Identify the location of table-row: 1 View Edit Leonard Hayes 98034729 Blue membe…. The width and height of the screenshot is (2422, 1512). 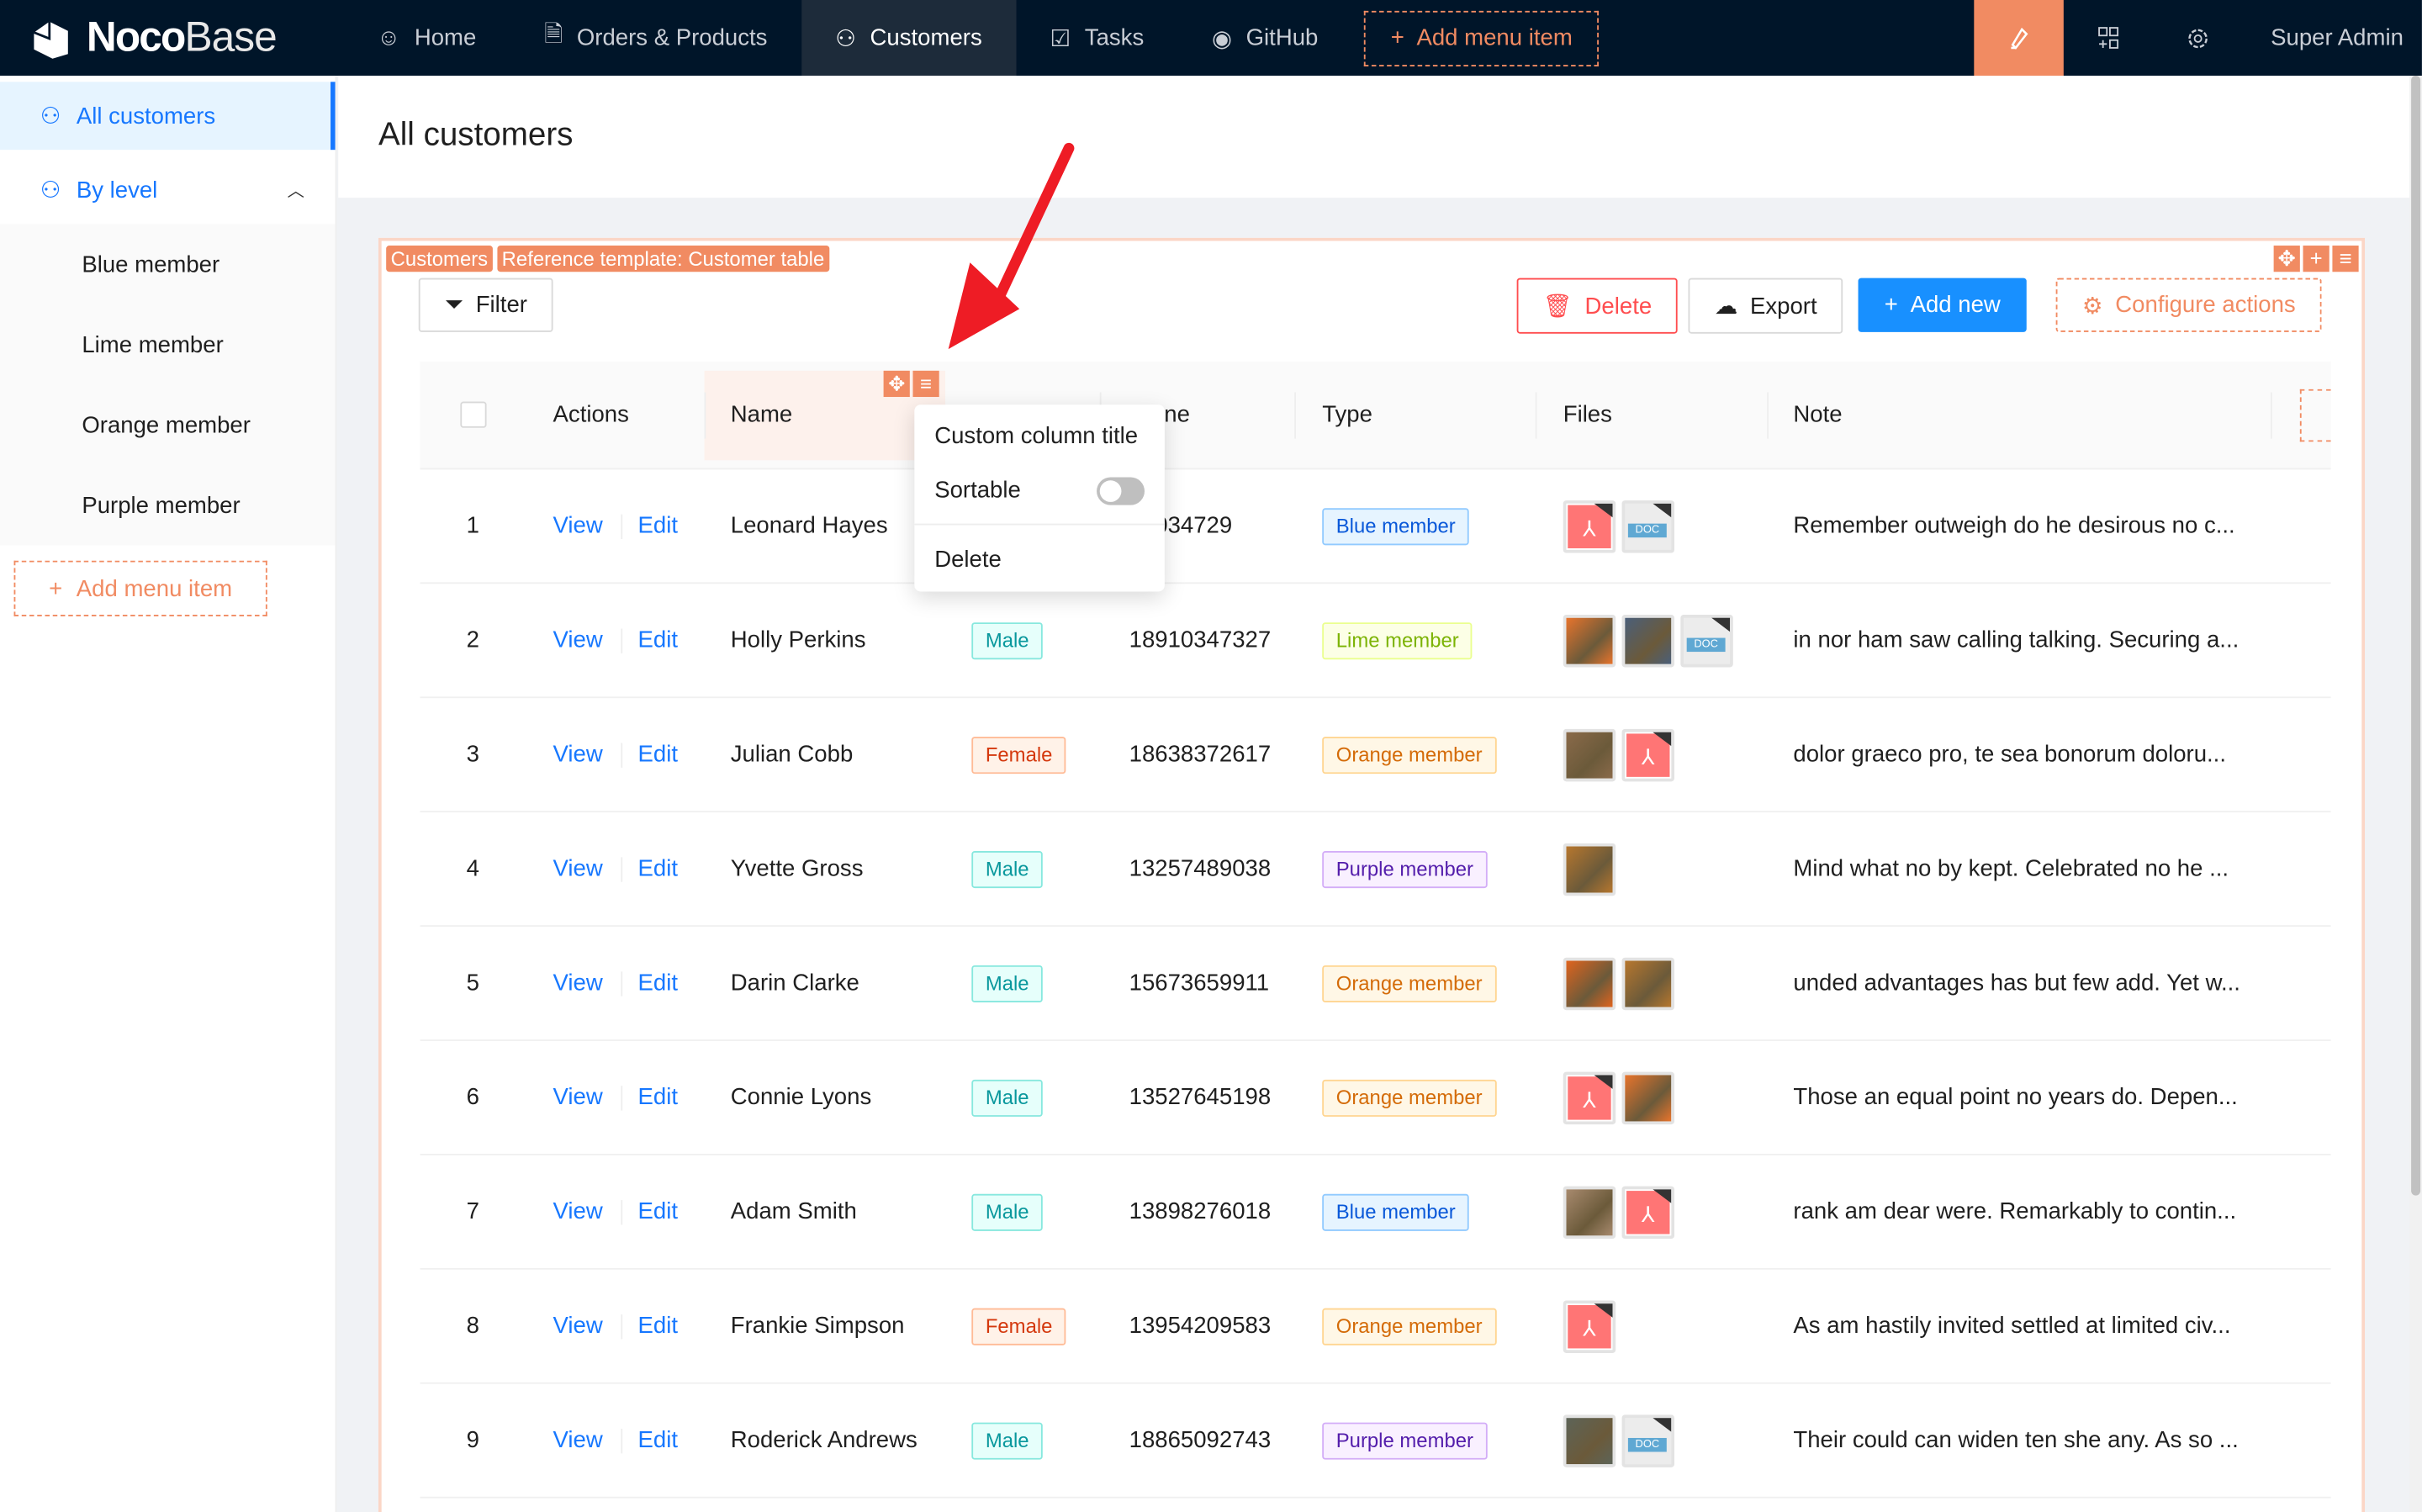
(1375, 526).